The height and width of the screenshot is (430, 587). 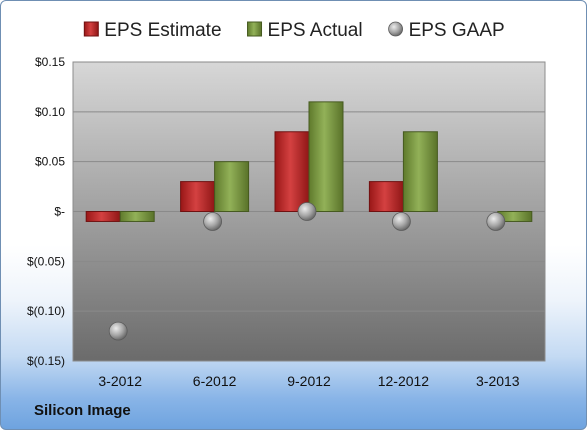 I want to click on legend-swatch-eps-gaap, so click(x=395, y=29).